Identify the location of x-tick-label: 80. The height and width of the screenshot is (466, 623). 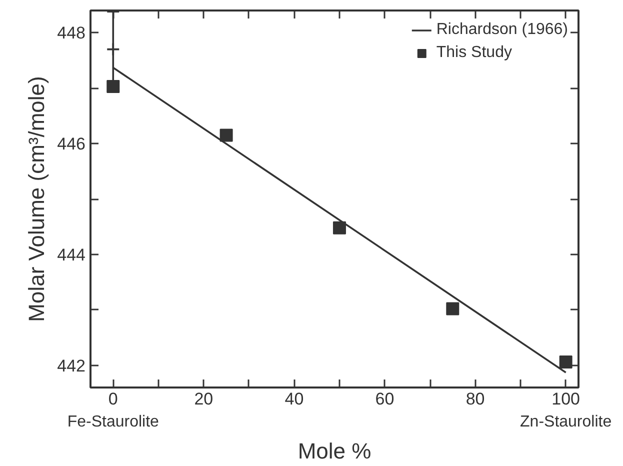
(475, 399).